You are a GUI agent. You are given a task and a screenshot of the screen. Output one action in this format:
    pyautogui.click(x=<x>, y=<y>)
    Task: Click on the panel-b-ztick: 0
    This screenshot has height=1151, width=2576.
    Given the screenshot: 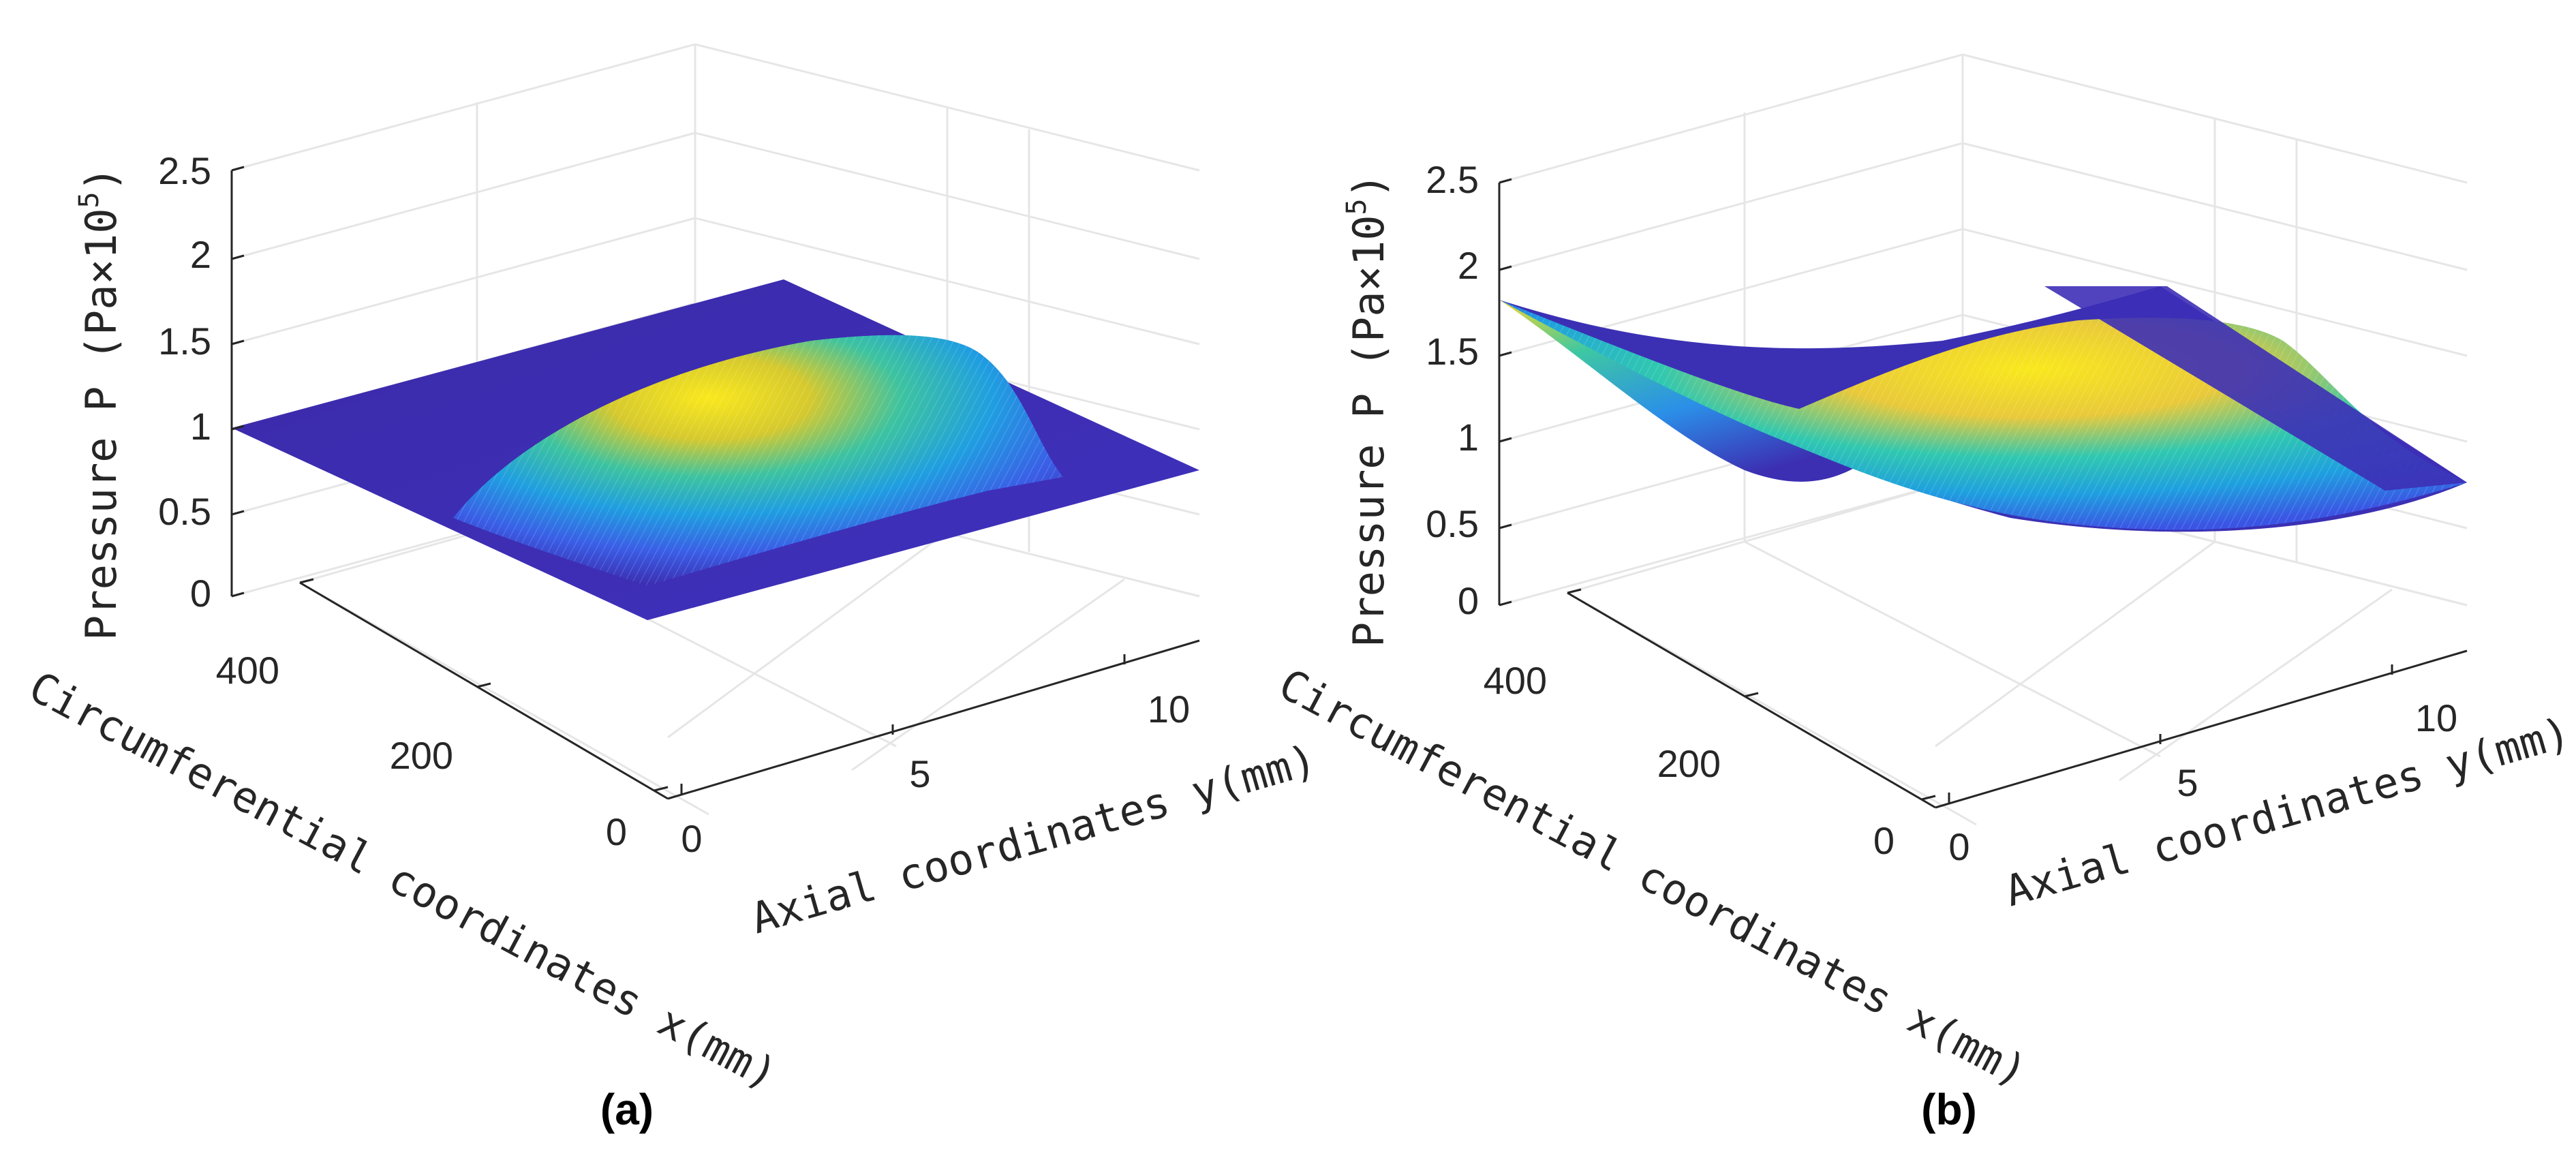 What is the action you would take?
    pyautogui.click(x=1468, y=600)
    